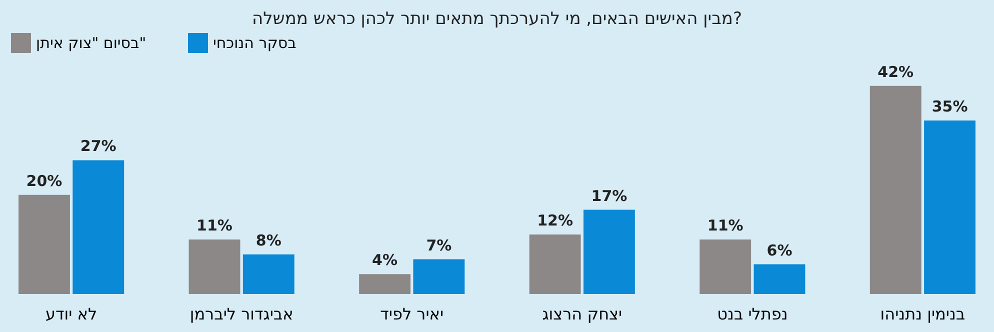  Describe the element at coordinates (91, 43) in the screenshot. I see `legend-label: בסיום "צוק איתן"` at that location.